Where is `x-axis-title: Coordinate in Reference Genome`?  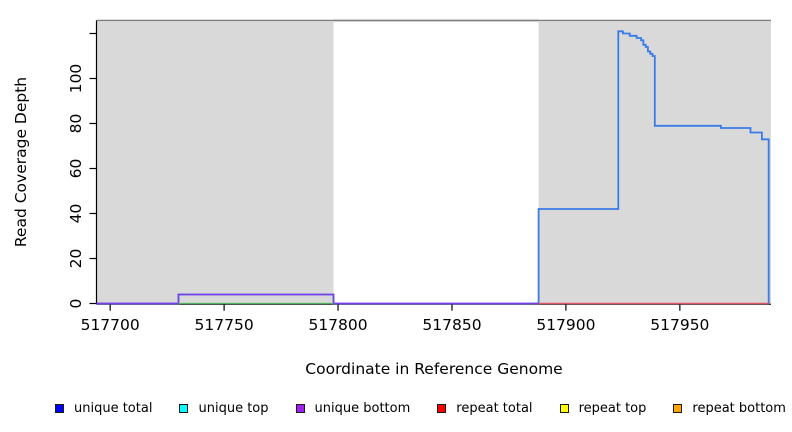
x-axis-title: Coordinate in Reference Genome is located at coordinates (434, 369).